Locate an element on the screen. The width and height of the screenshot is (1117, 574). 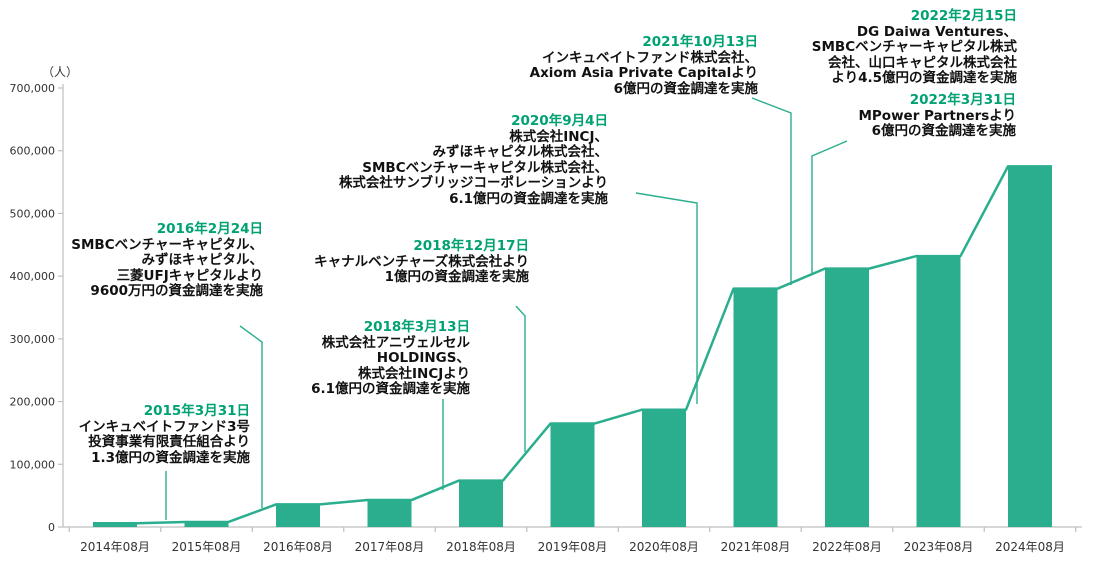
annotation-text-line: 三菱UFJキャピタルより is located at coordinates (189, 275).